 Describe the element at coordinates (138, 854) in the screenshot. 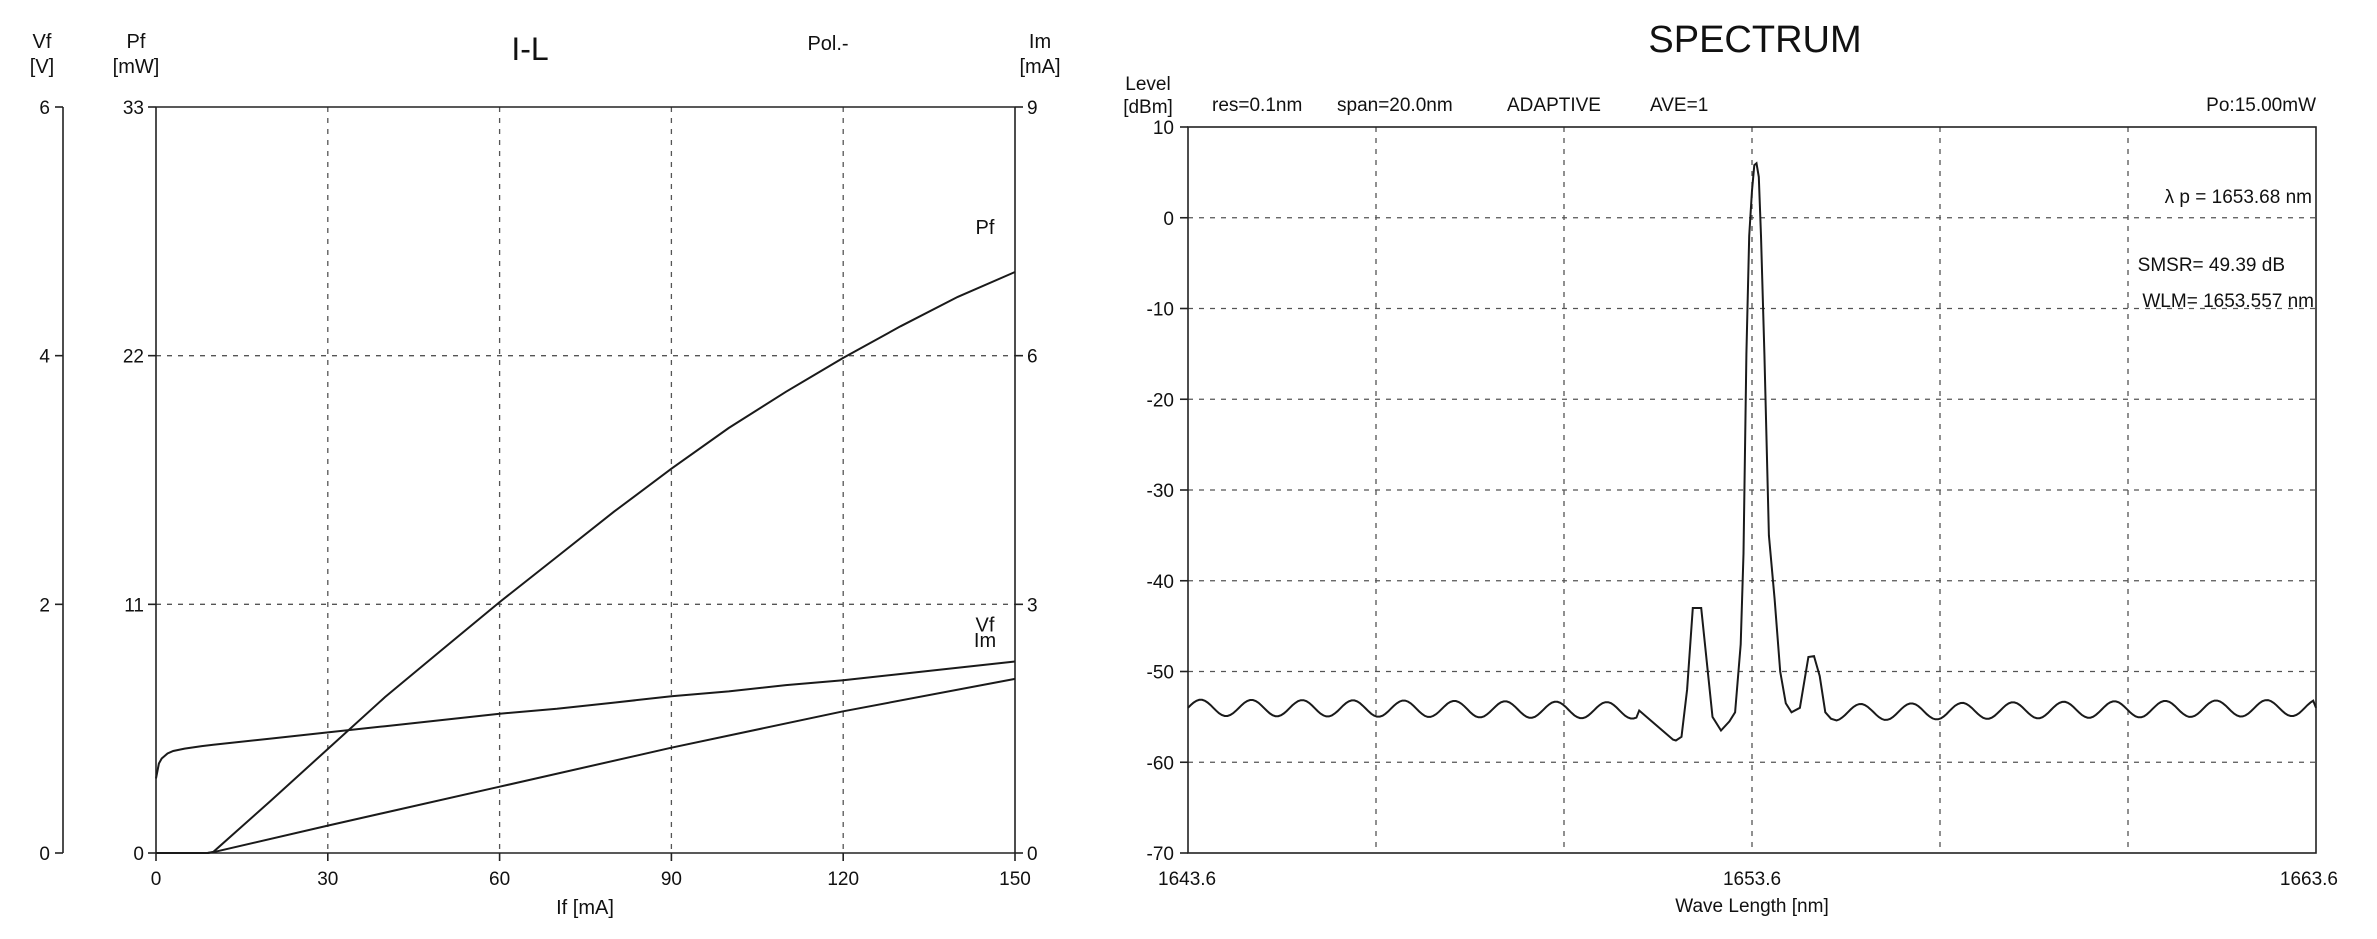

I see `pf-tick-label: 0` at that location.